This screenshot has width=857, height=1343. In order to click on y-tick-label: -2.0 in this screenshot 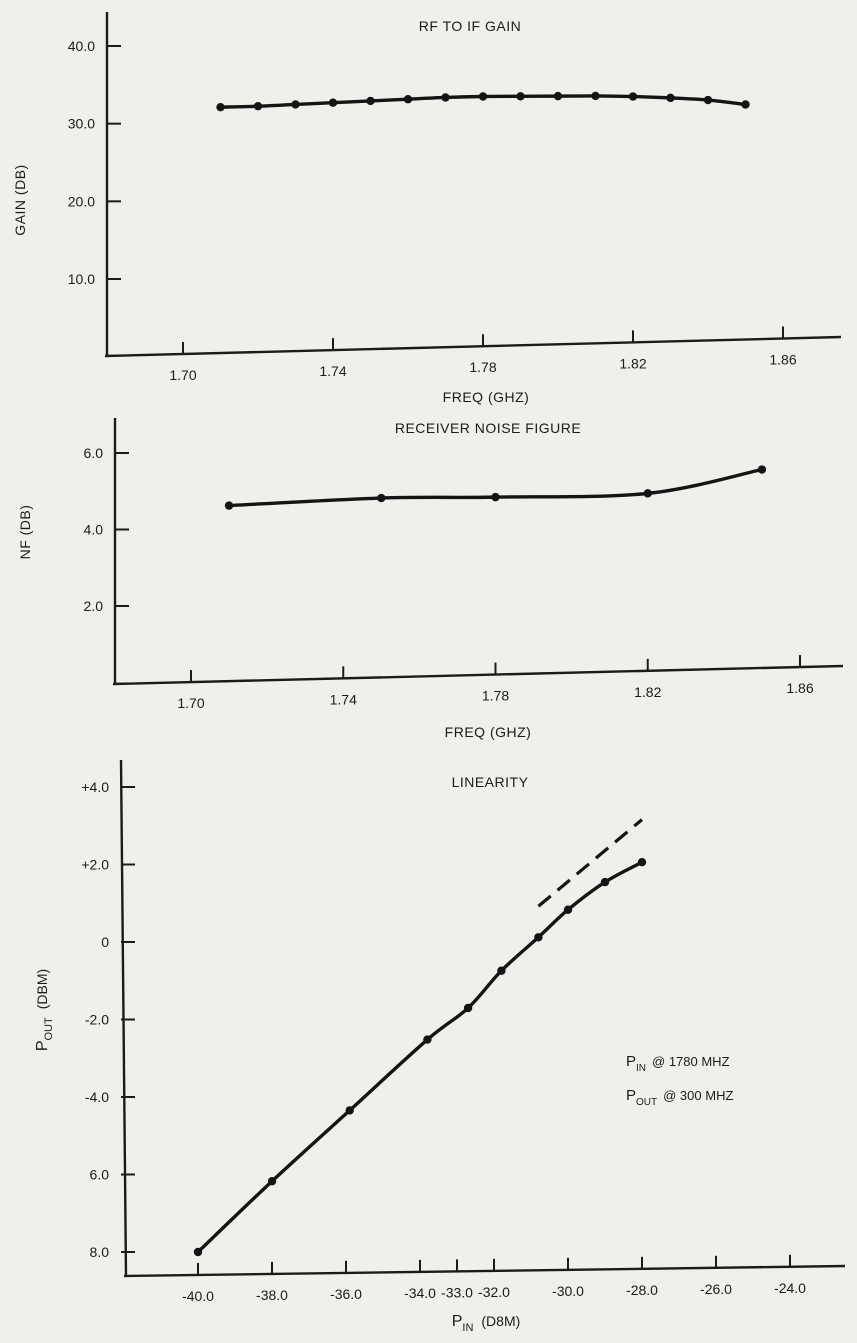, I will do `click(97, 1020)`.